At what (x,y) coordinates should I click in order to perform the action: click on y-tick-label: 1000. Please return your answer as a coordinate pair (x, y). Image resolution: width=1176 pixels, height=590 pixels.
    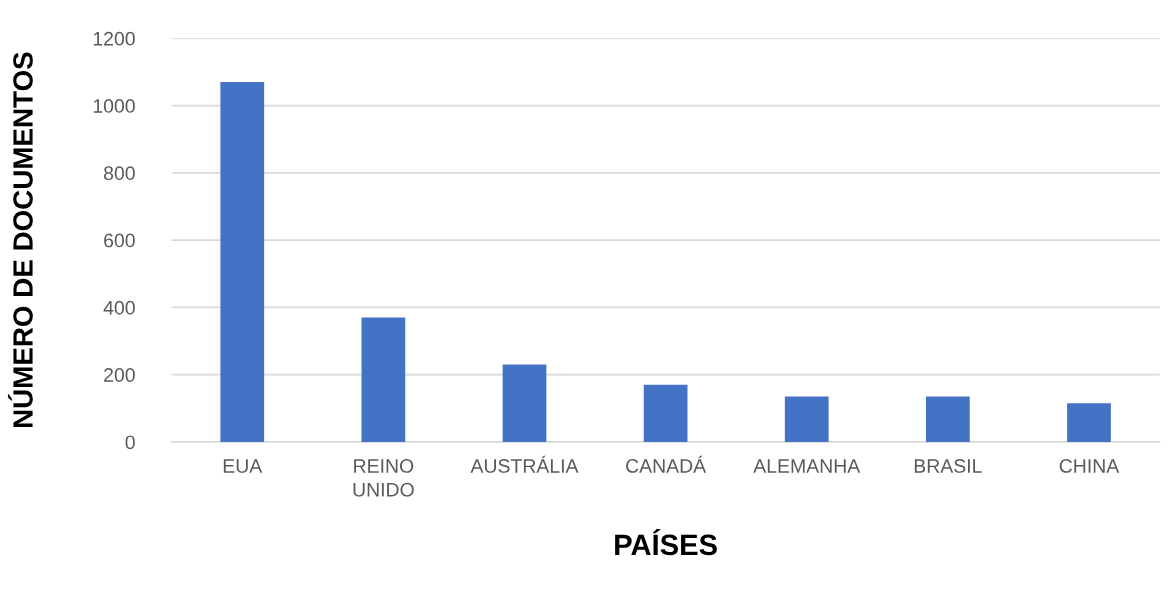
    Looking at the image, I should click on (114, 106).